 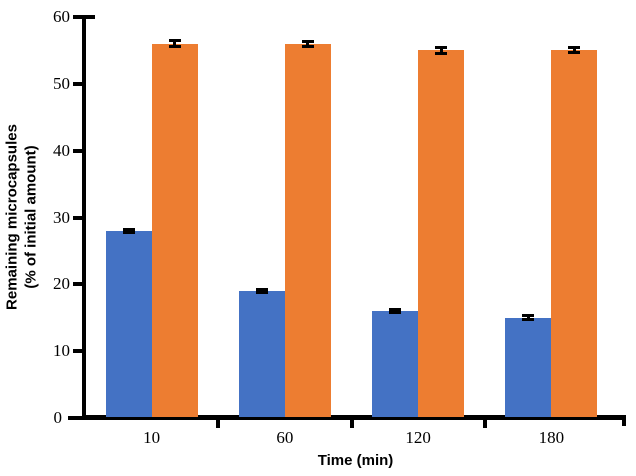 What do you see at coordinates (61, 217) in the screenshot?
I see `y-axis-tick-label: 30` at bounding box center [61, 217].